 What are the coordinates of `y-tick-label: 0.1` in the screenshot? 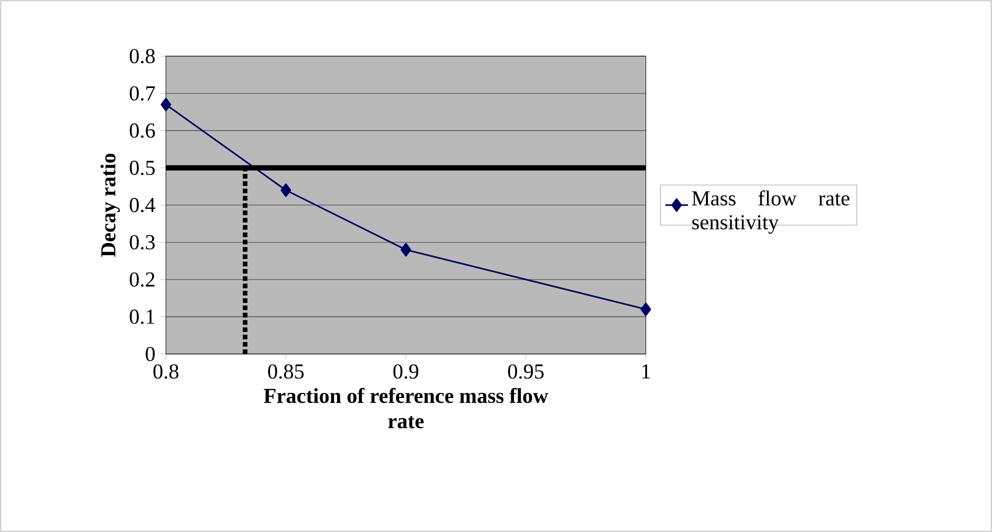 It's located at (142, 317).